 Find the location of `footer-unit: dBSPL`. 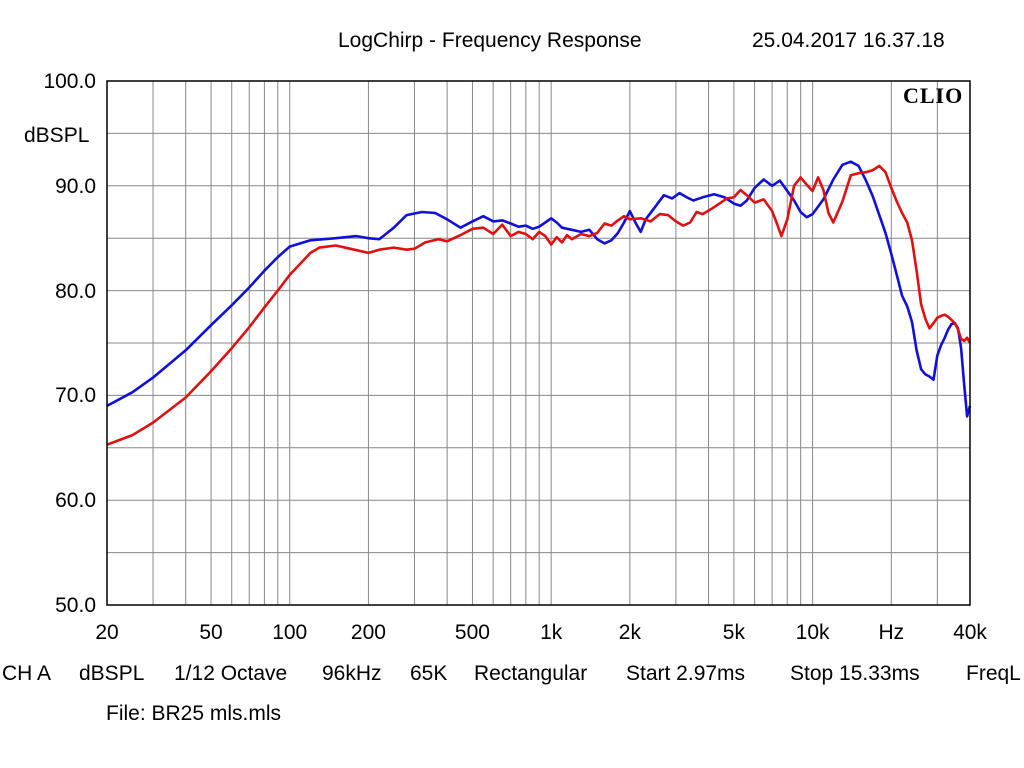

footer-unit: dBSPL is located at coordinates (112, 673).